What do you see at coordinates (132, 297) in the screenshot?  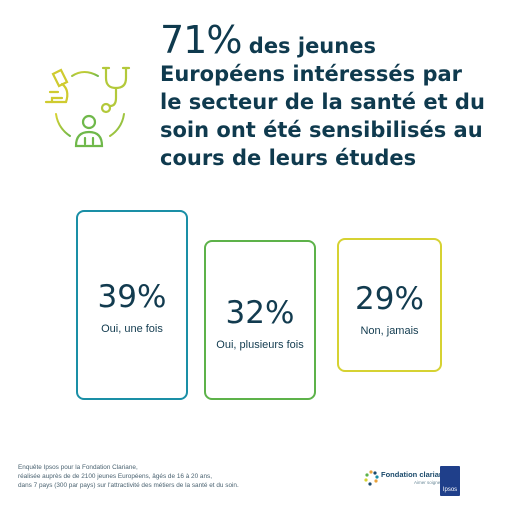 I see `bar-value-label: 39%` at bounding box center [132, 297].